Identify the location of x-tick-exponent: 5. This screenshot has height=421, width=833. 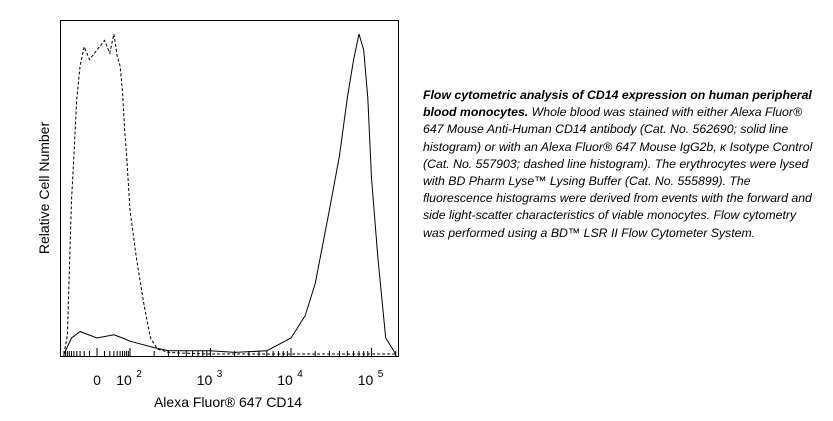
(381, 374).